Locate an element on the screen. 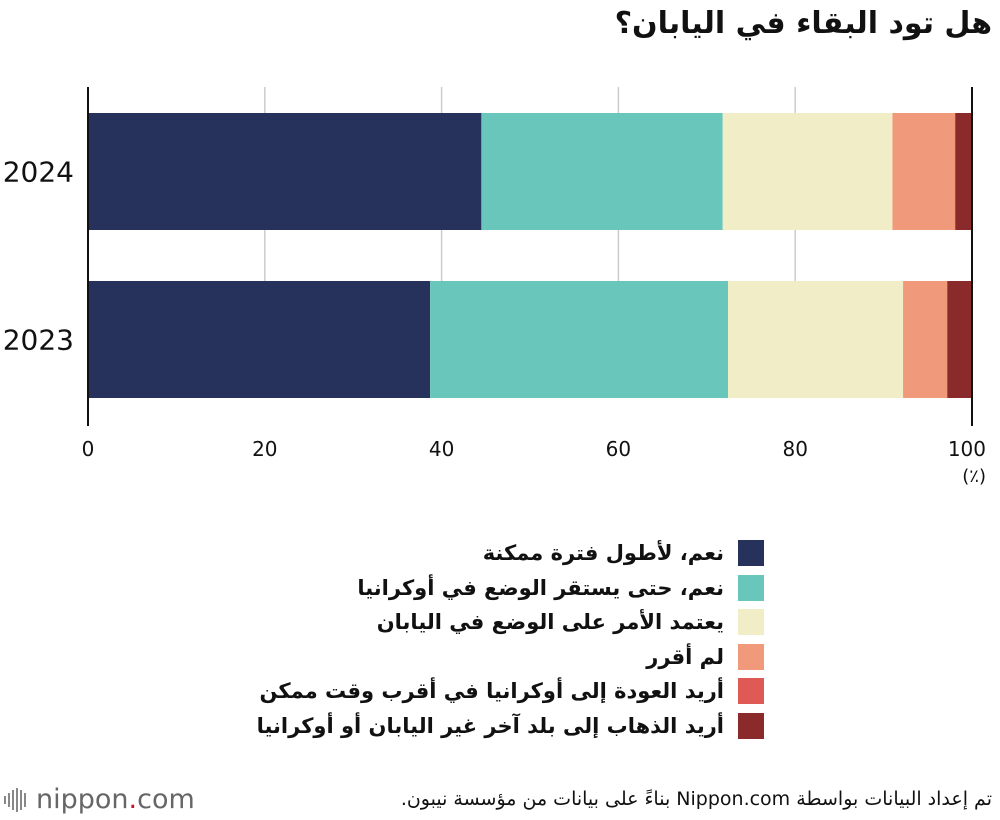 The image size is (1000, 820). category-labels: 2024 2023 is located at coordinates (38, 256).